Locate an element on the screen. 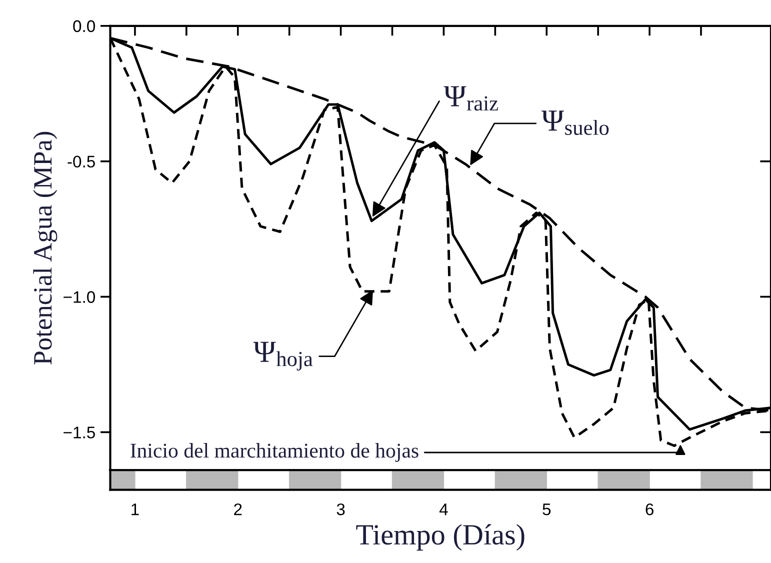  y-tick-label: -0.5 is located at coordinates (81, 162).